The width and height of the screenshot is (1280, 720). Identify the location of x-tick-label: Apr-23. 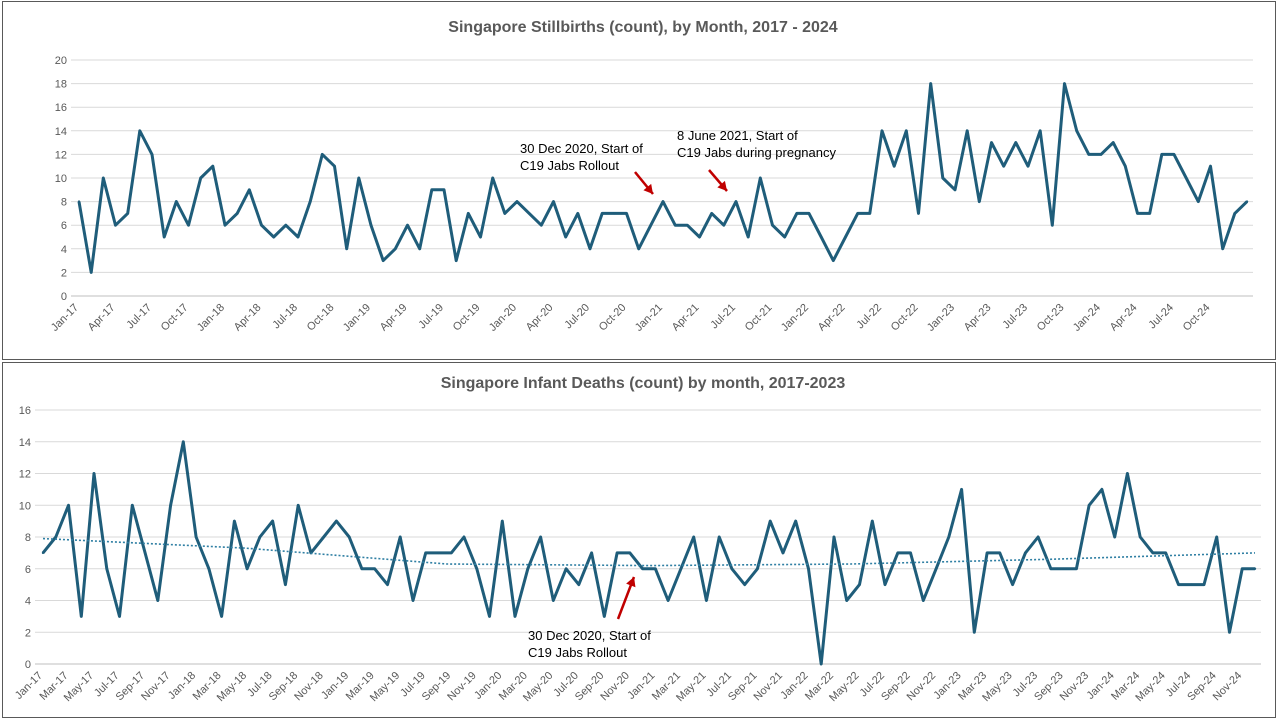
(978, 318).